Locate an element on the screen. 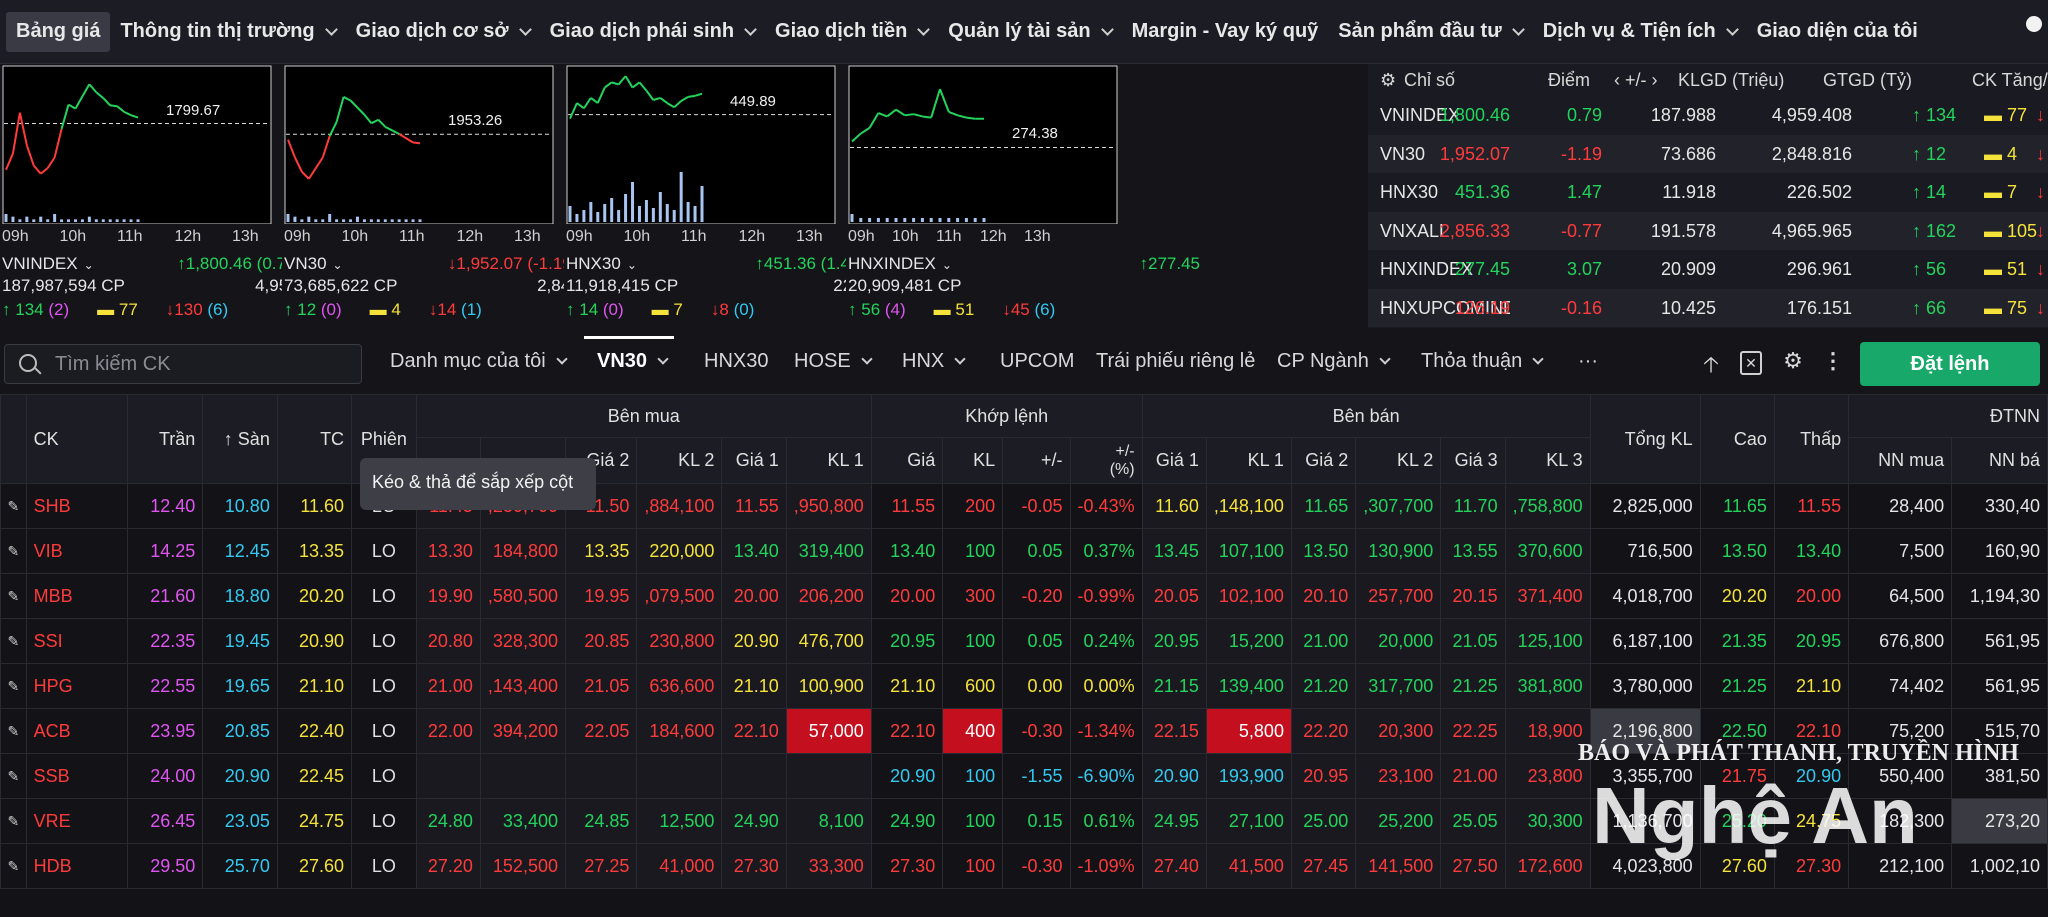  sell-price3: 21.05 is located at coordinates (1473, 641).